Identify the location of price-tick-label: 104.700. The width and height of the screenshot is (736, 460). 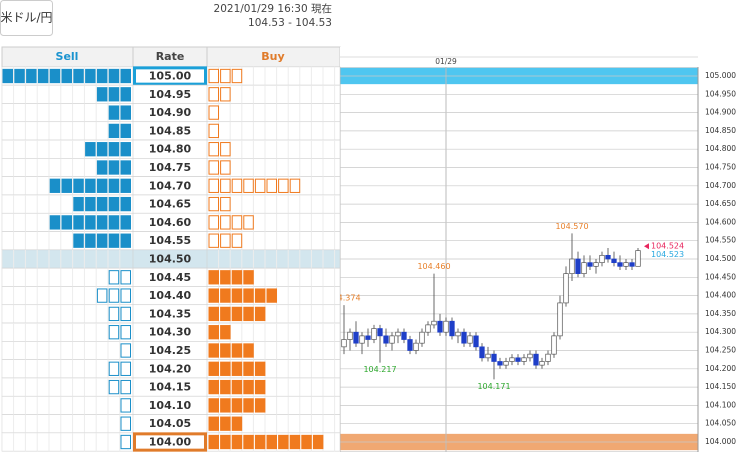
(720, 185).